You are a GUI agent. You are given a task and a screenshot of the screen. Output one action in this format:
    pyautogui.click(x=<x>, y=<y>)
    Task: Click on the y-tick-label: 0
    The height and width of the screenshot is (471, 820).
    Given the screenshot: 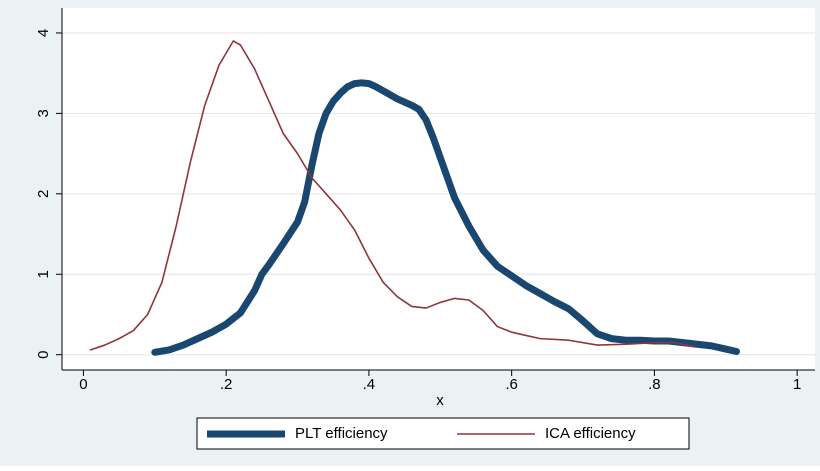 What is the action you would take?
    pyautogui.click(x=43, y=355)
    